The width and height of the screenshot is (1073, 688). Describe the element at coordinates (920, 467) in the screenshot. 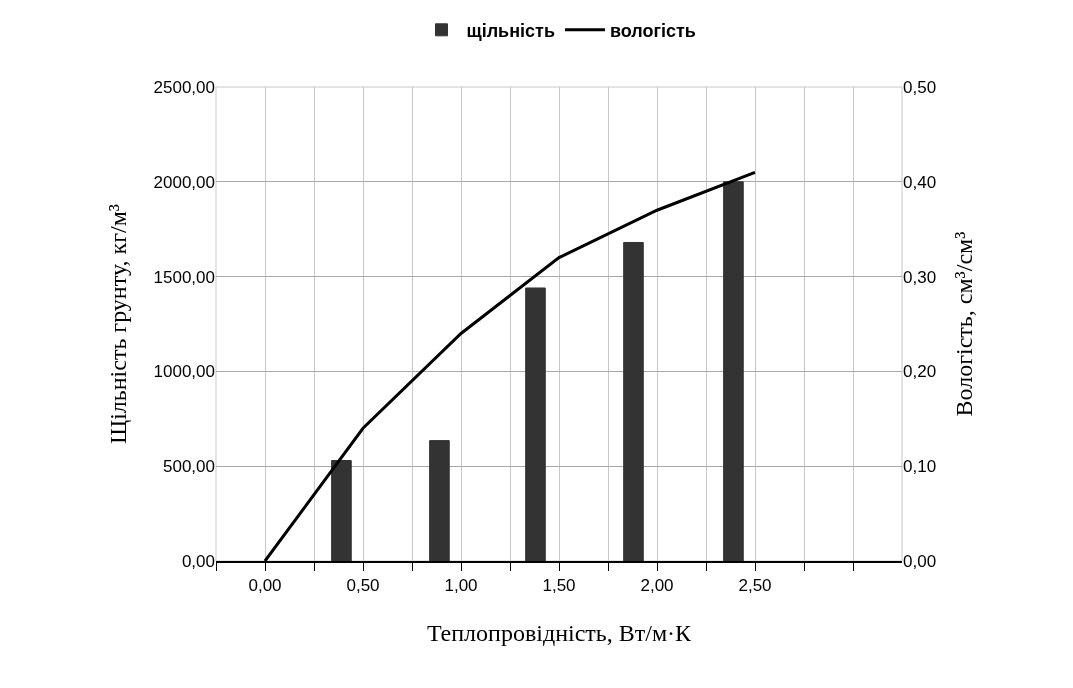

I see `y2-tick-label: 0,10` at that location.